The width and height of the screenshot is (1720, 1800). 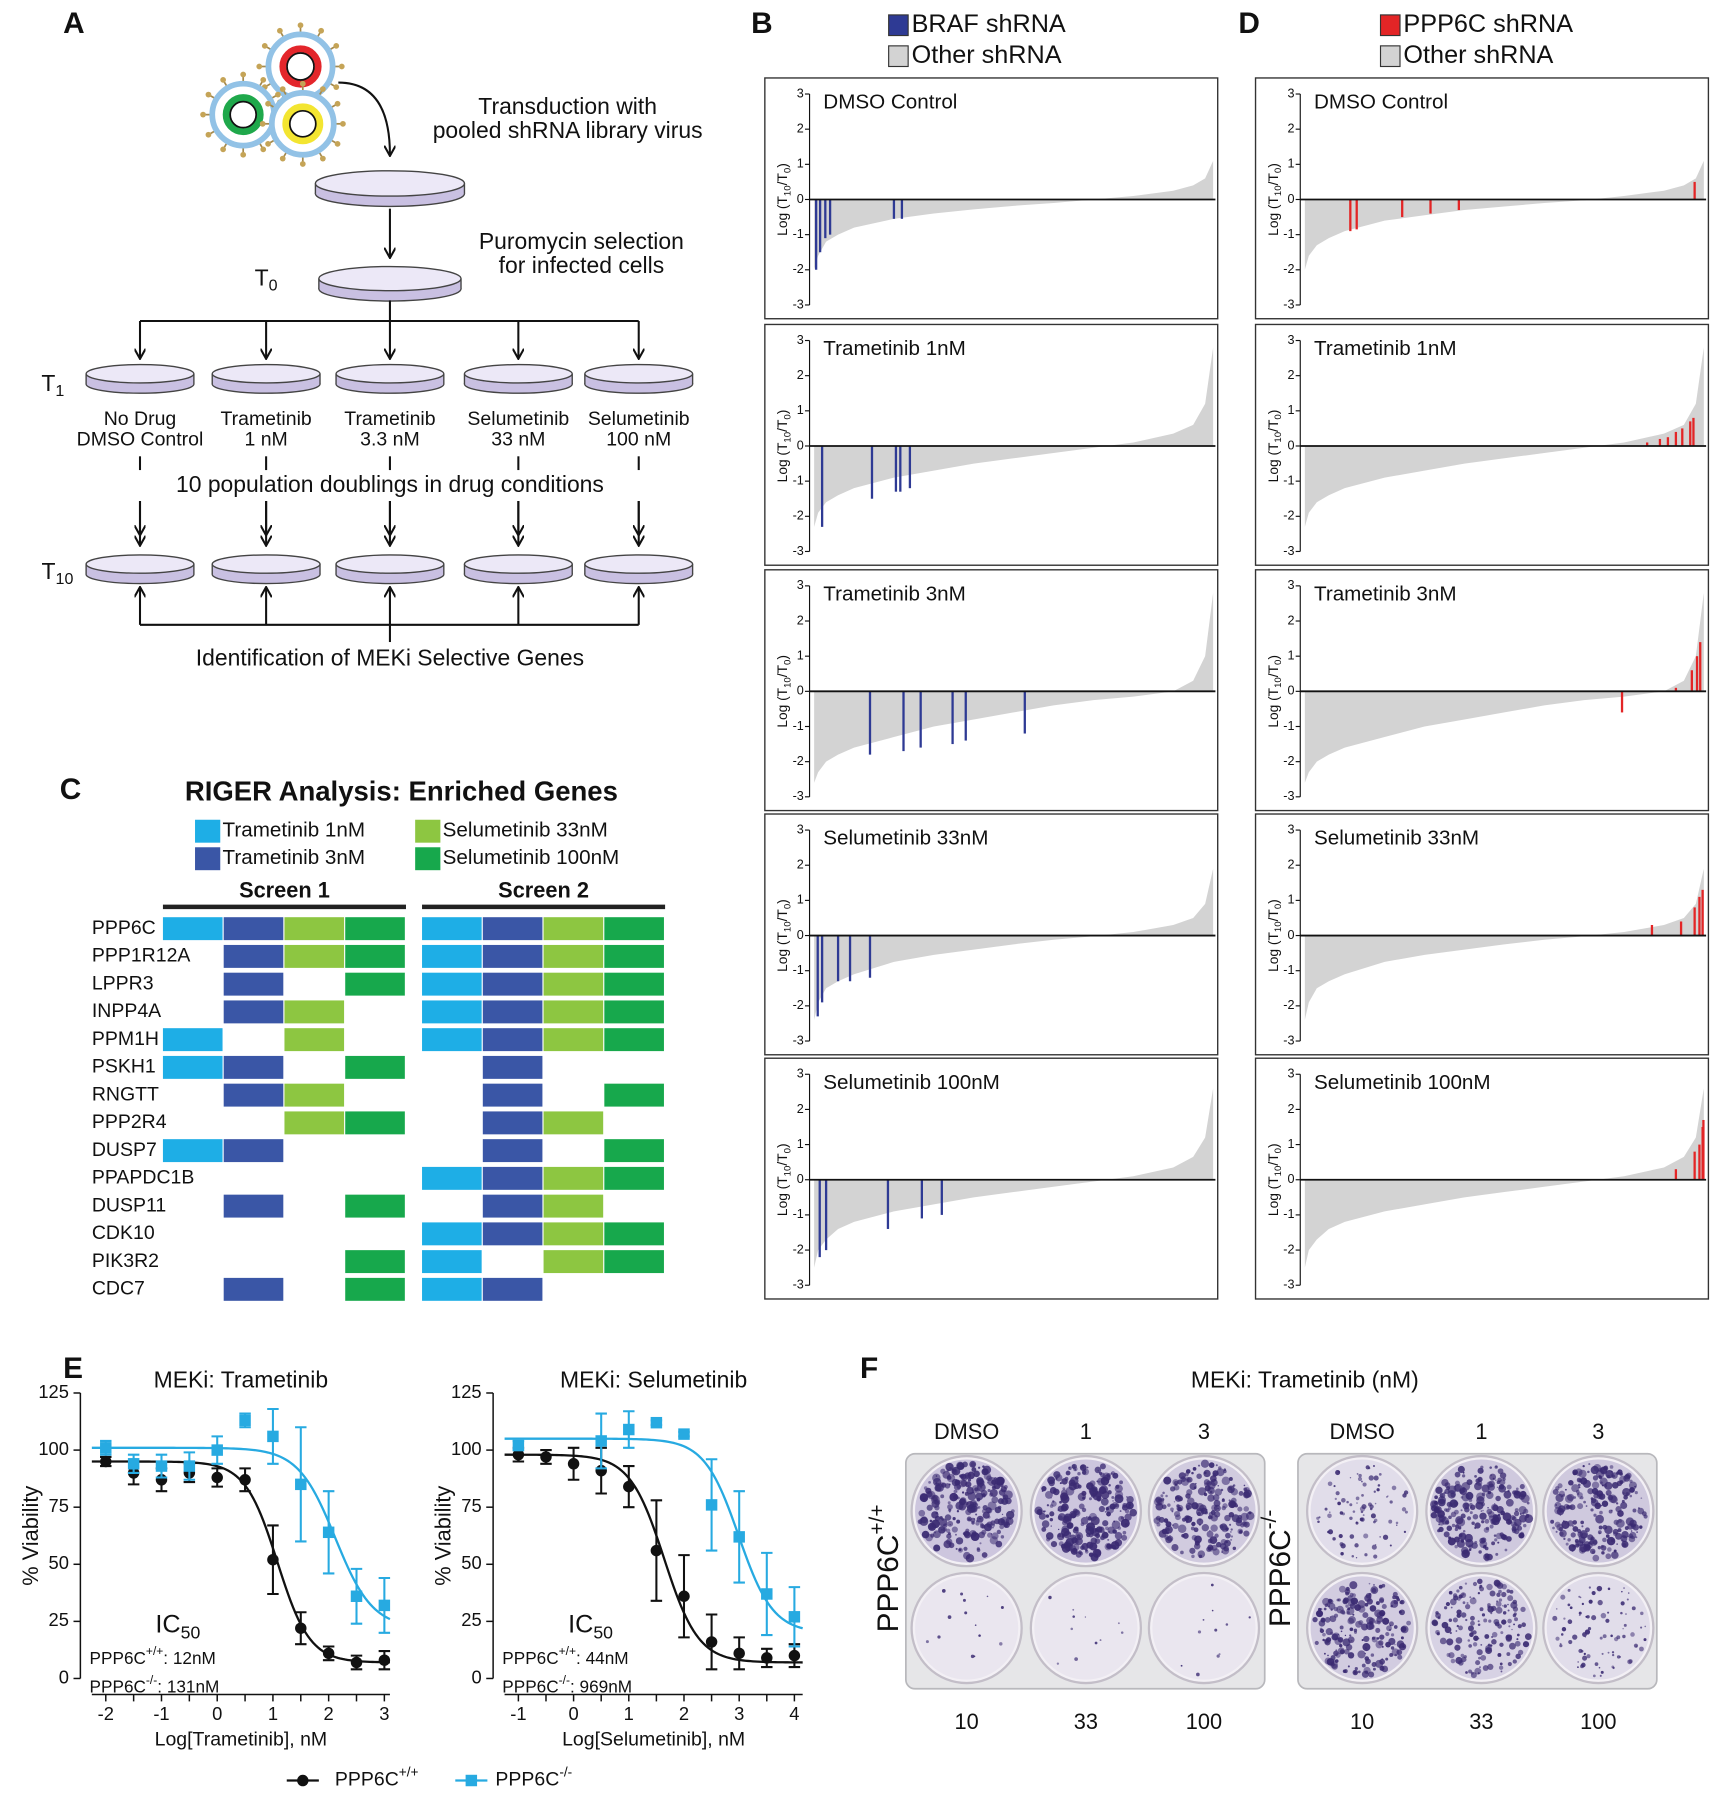 I want to click on genotype-label: PPP6C-/-, so click(x=1277, y=1568).